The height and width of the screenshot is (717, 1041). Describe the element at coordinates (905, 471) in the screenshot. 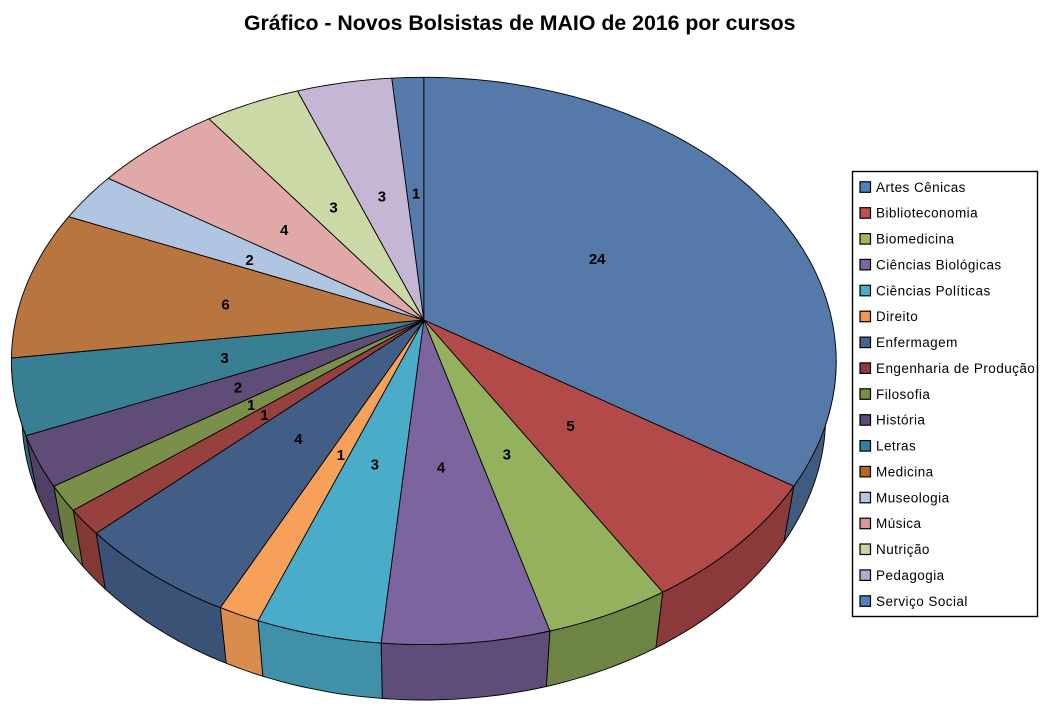

I see `svg-text: Medicina` at that location.